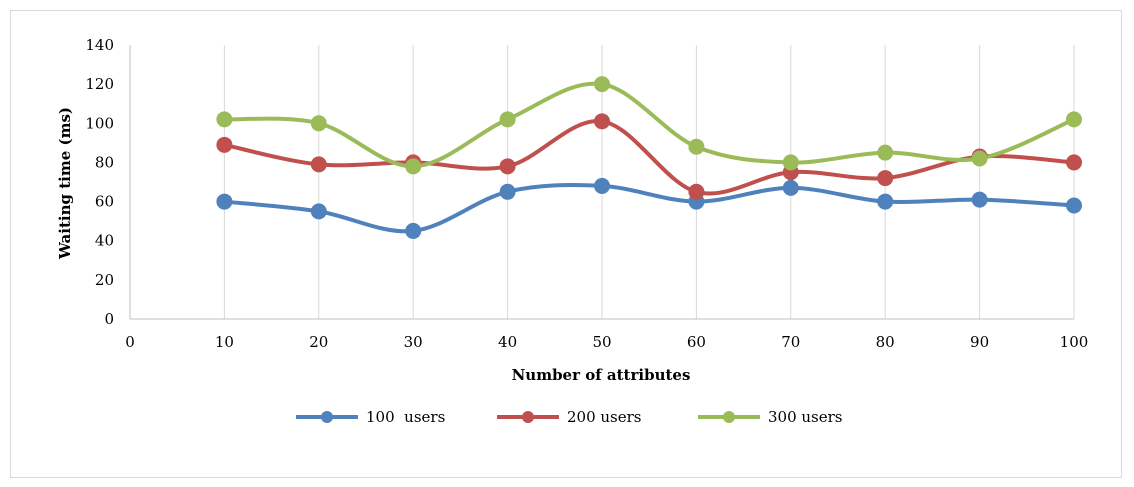 The width and height of the screenshot is (1134, 487). I want to click on x-tick-label: 20, so click(318, 342).